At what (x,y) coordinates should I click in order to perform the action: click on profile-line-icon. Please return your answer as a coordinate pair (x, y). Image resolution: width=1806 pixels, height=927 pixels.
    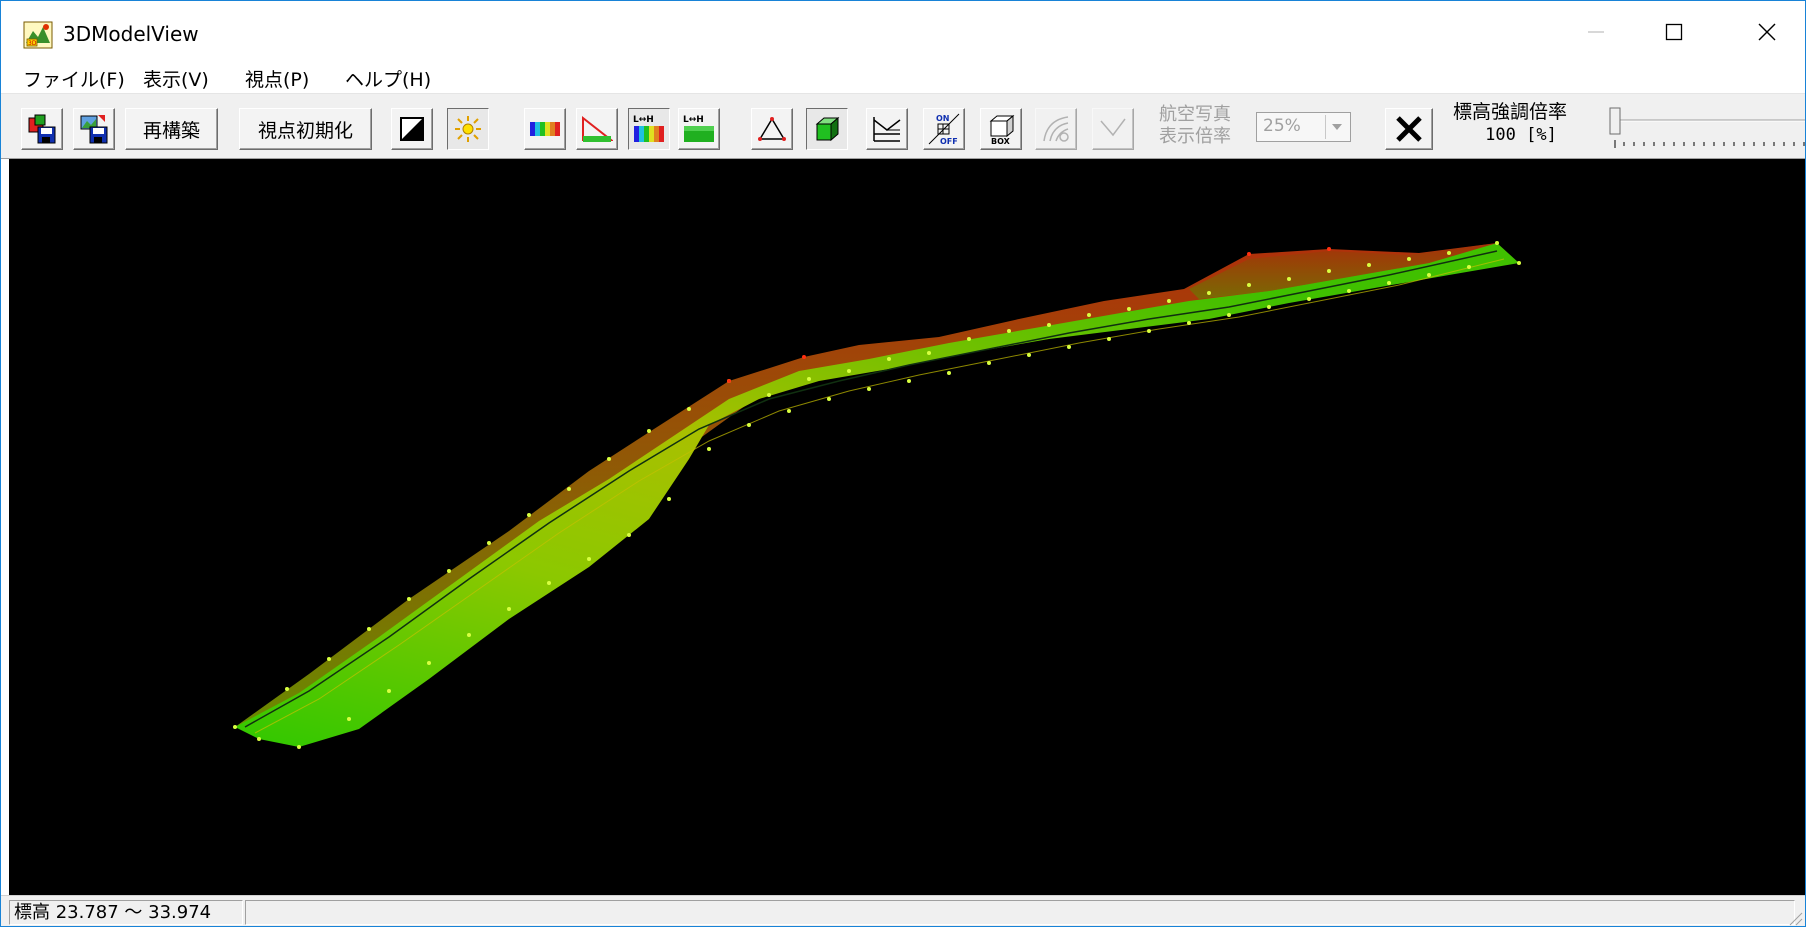
    Looking at the image, I should click on (1113, 127).